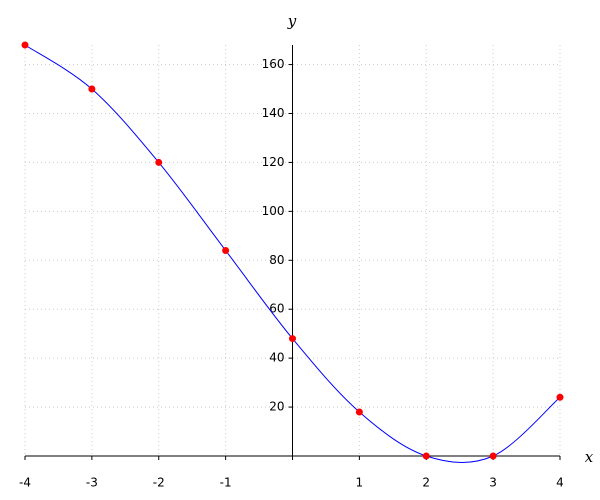 This screenshot has height=500, width=600. What do you see at coordinates (276, 358) in the screenshot?
I see `y-tick-label: 40` at bounding box center [276, 358].